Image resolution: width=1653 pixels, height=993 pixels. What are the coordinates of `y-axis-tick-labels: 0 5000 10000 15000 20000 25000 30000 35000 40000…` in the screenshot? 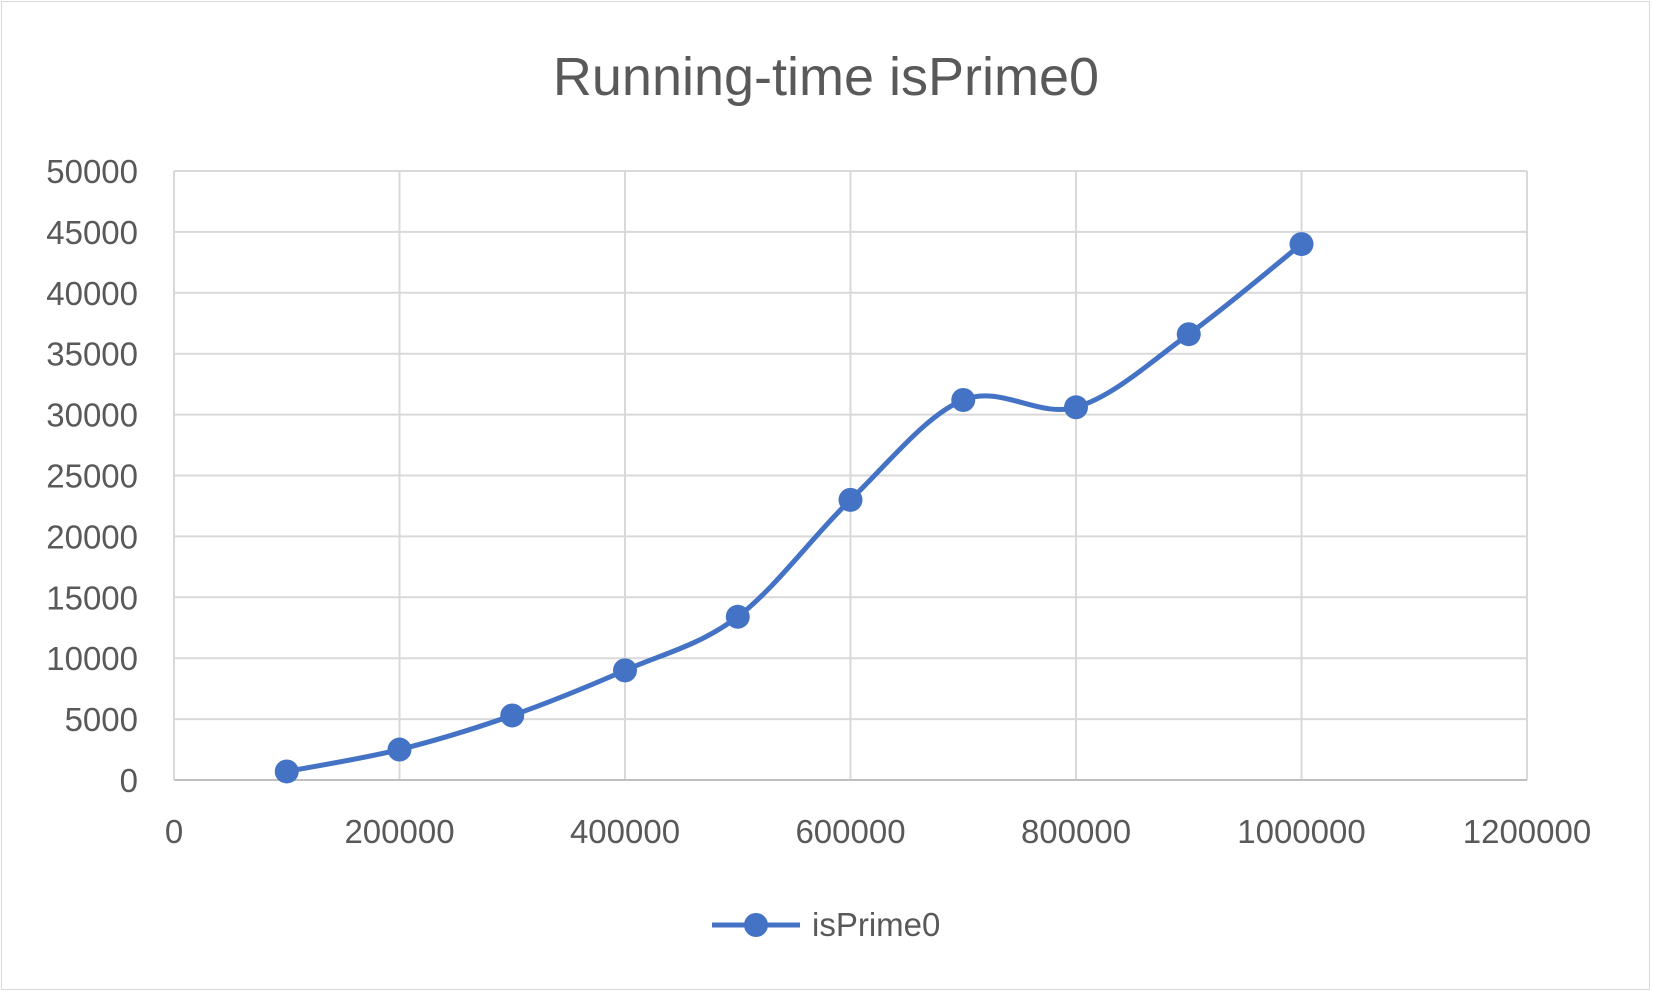 It's located at (92, 476).